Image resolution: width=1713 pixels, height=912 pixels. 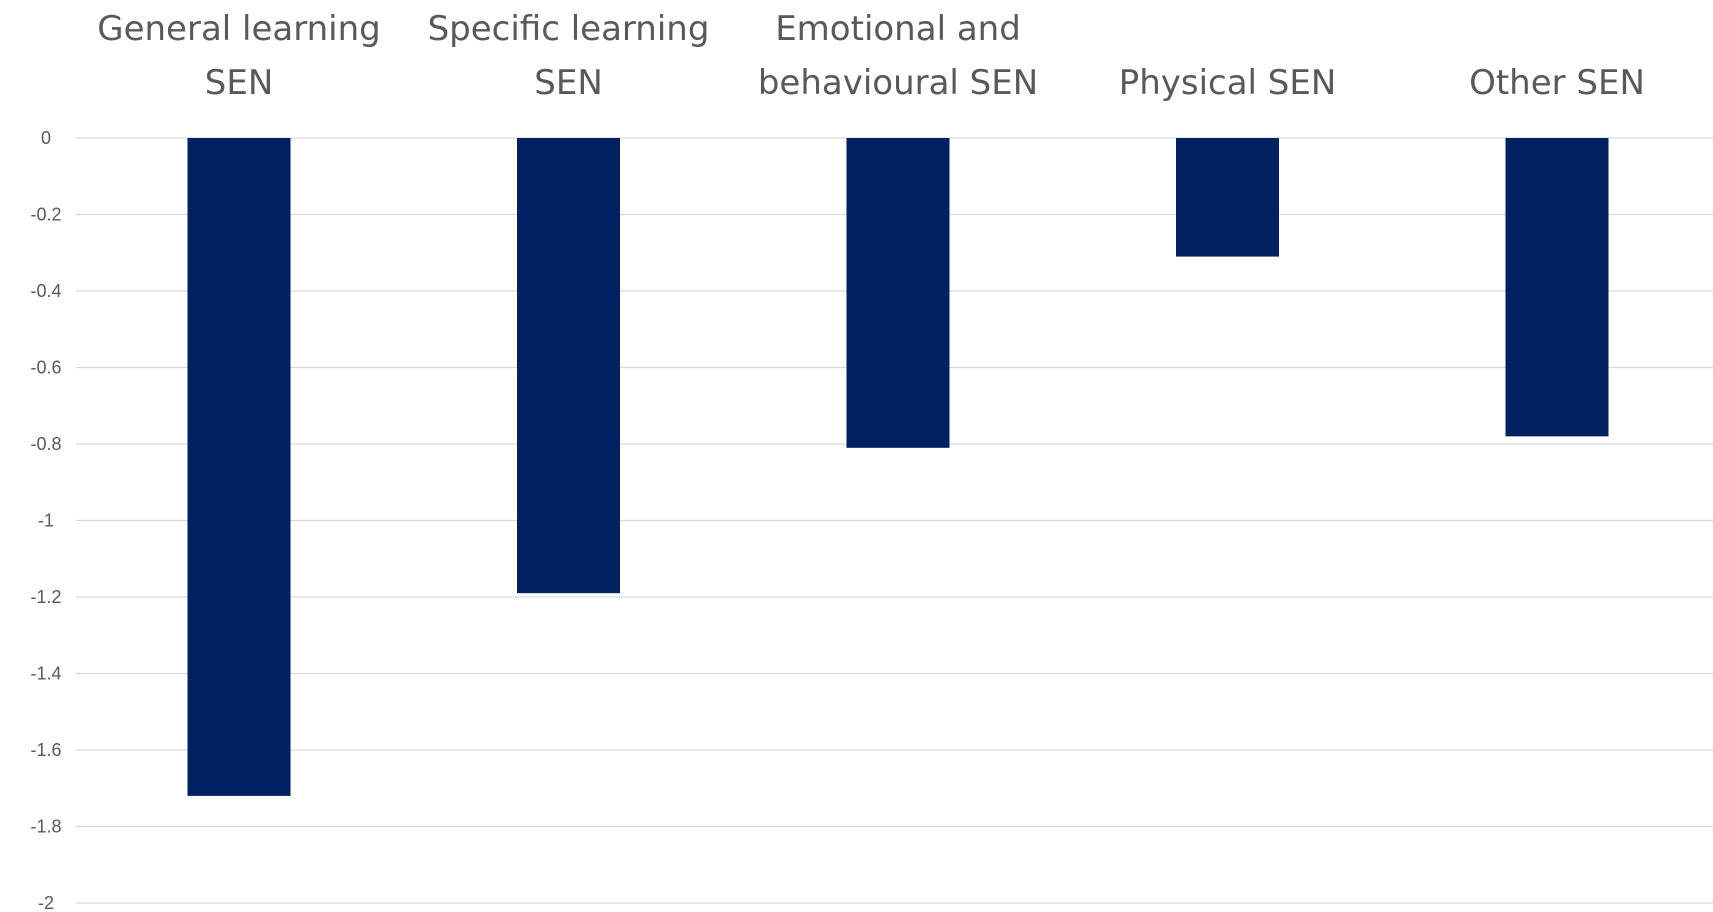 I want to click on category-label: Physical SEN, so click(x=1228, y=83).